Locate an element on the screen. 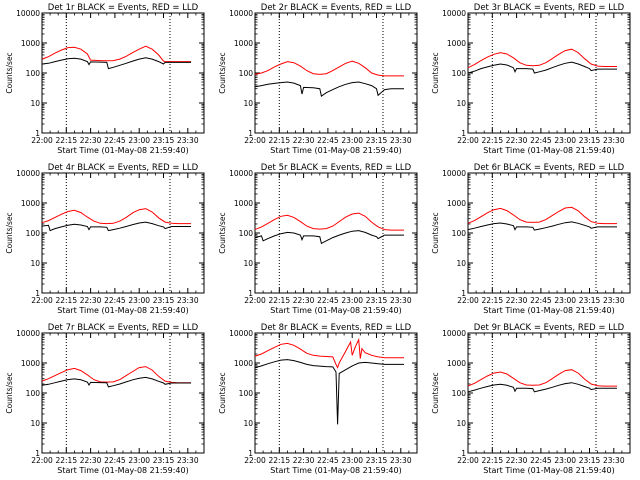 The width and height of the screenshot is (640, 480). chart-title: Det 1r BLACK = Events, RED = LLD is located at coordinates (123, 8).